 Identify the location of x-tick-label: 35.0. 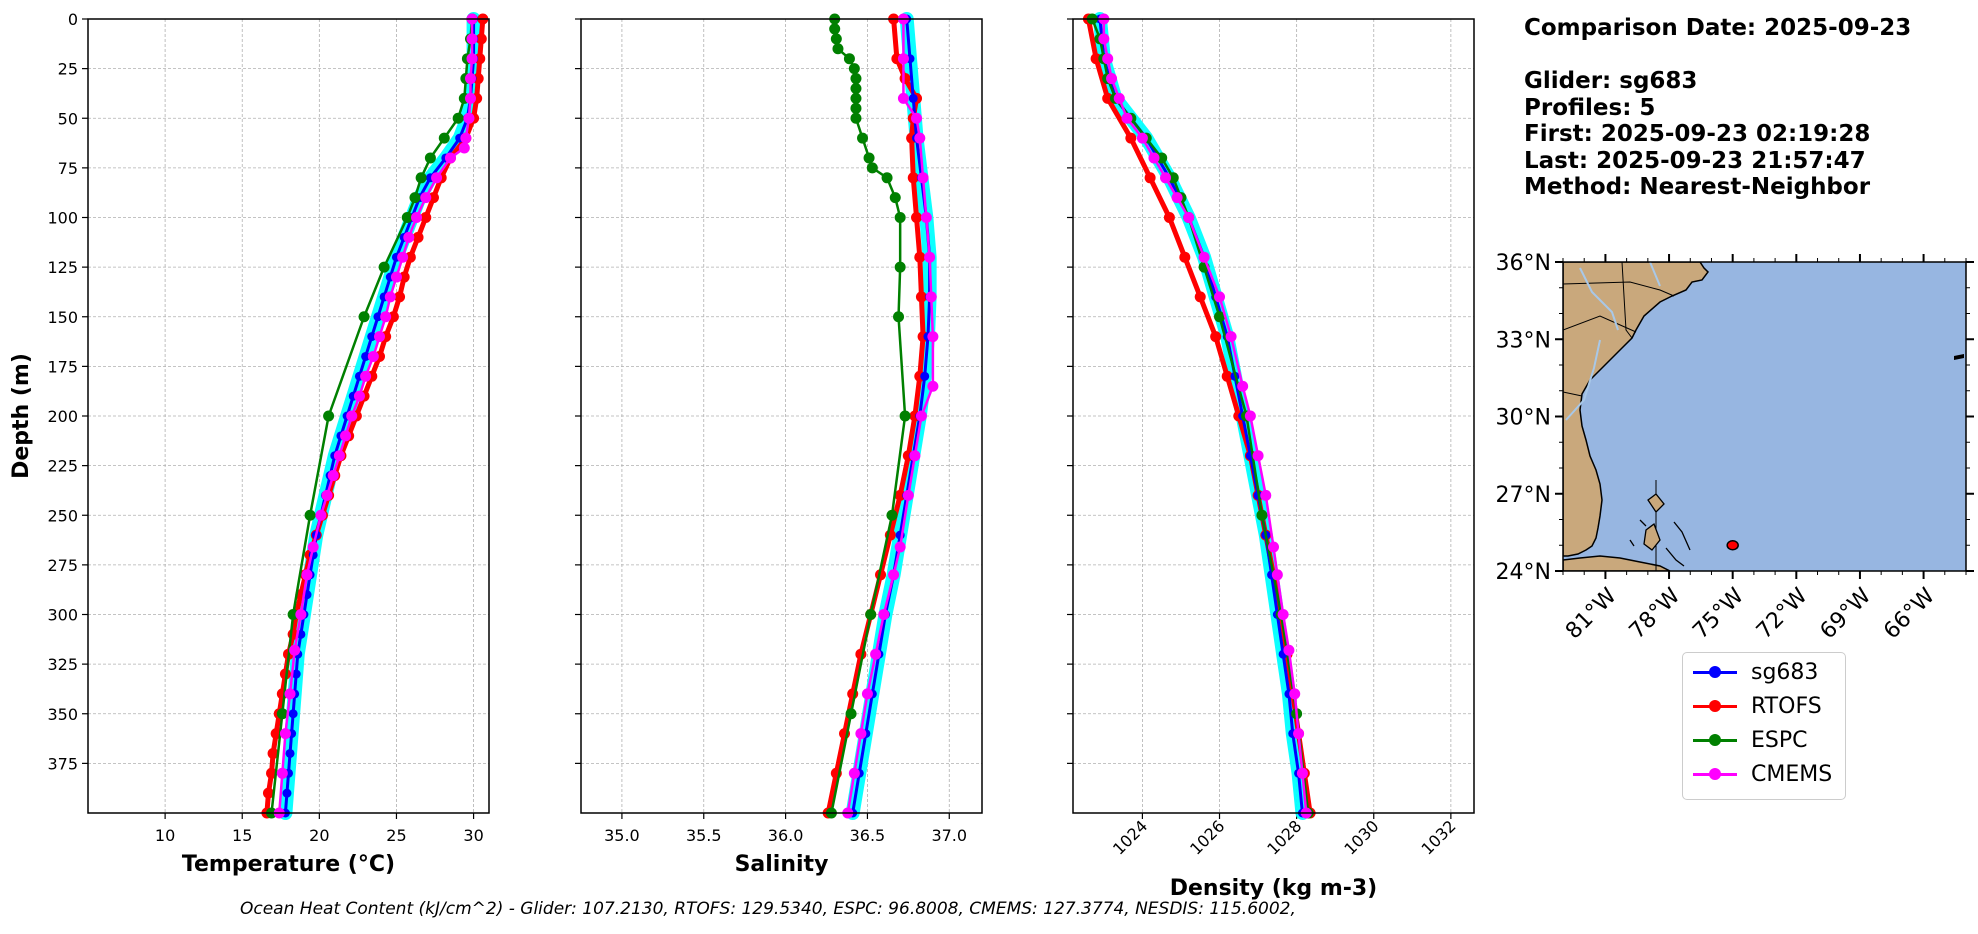
(622, 835).